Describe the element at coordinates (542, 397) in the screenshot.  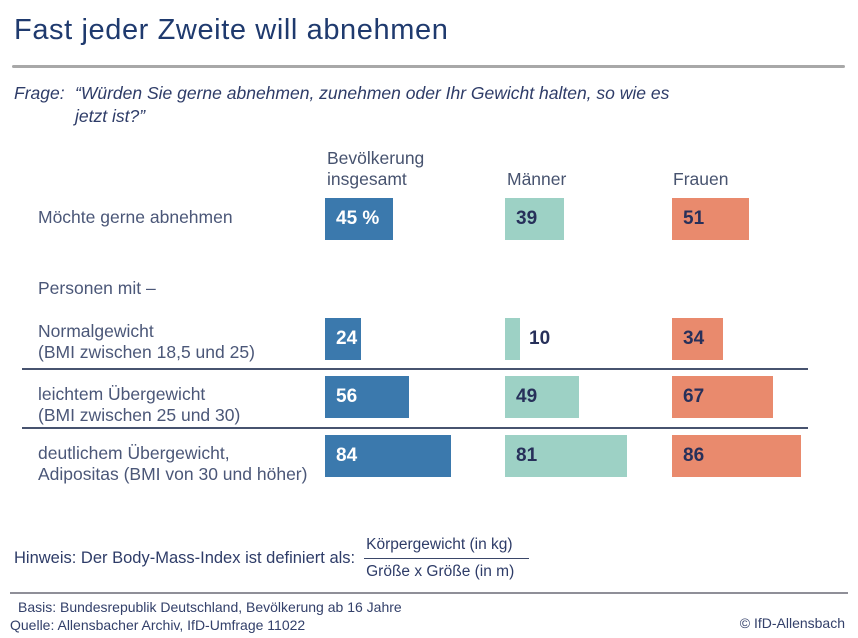
I see `bar-leichtes-uebergewicht-maenner: 49` at that location.